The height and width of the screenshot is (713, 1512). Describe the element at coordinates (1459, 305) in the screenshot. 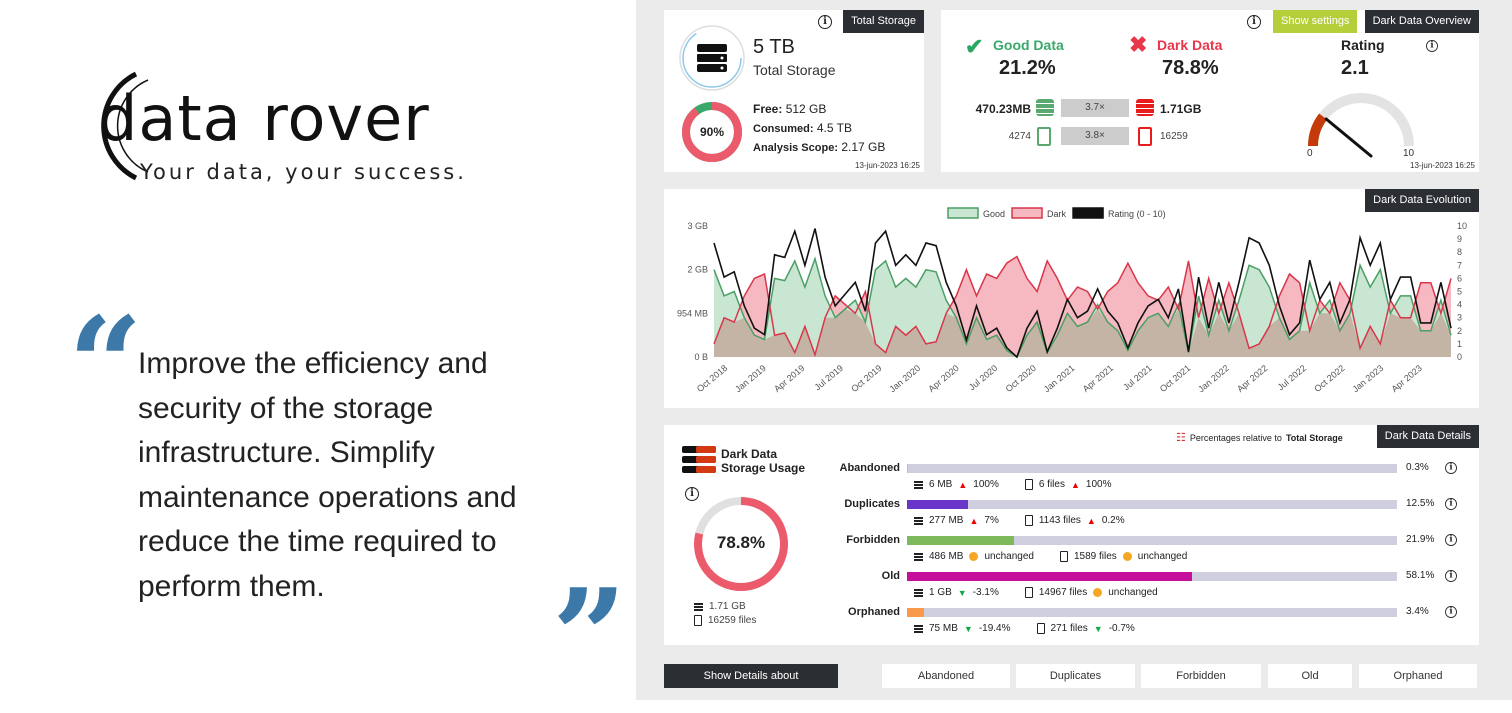

I see `y2-tick-label: 4` at that location.